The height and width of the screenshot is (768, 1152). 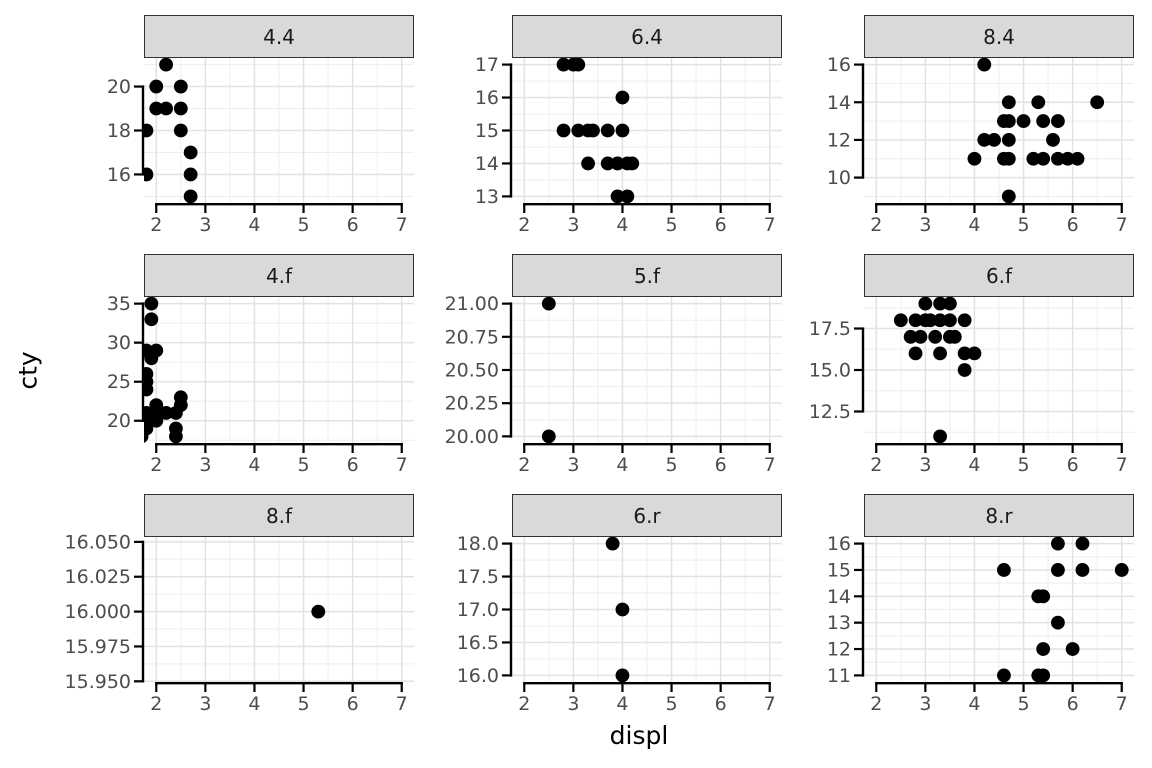 What do you see at coordinates (830, 371) in the screenshot?
I see `y-tick-label: 15.0` at bounding box center [830, 371].